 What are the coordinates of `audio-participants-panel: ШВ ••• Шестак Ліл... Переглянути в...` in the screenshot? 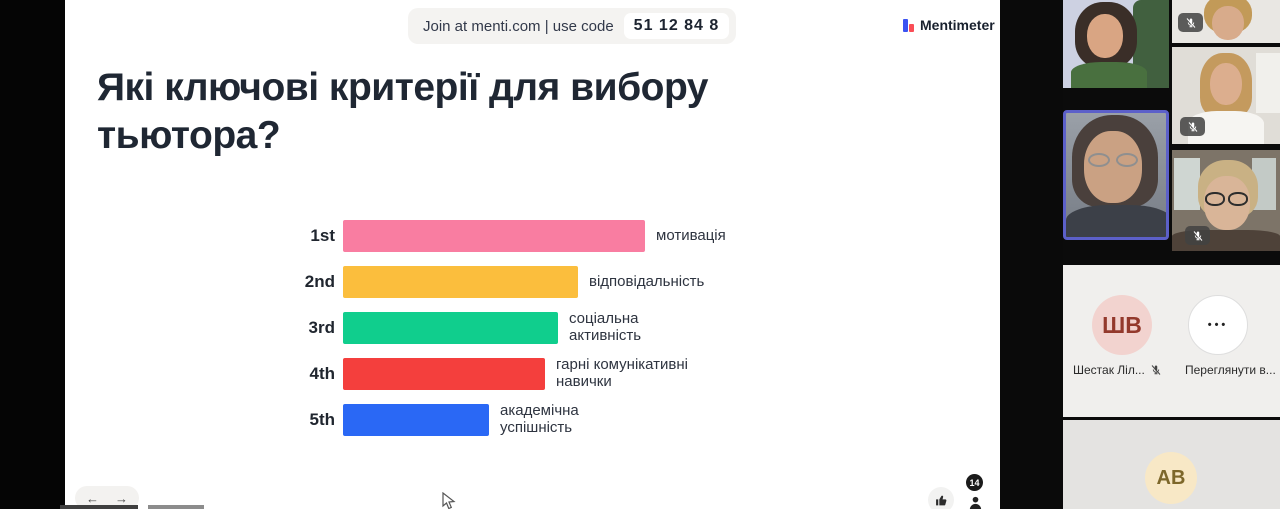 It's located at (1171, 341).